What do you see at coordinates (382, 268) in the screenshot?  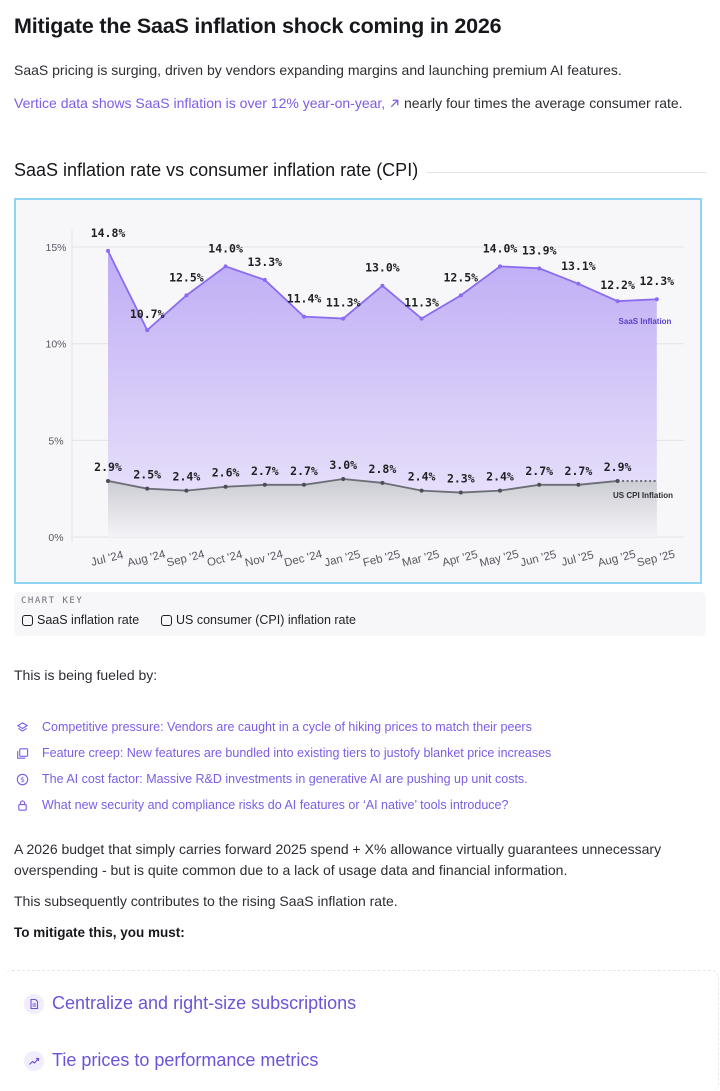 I see `saas-data-label: 13.0%` at bounding box center [382, 268].